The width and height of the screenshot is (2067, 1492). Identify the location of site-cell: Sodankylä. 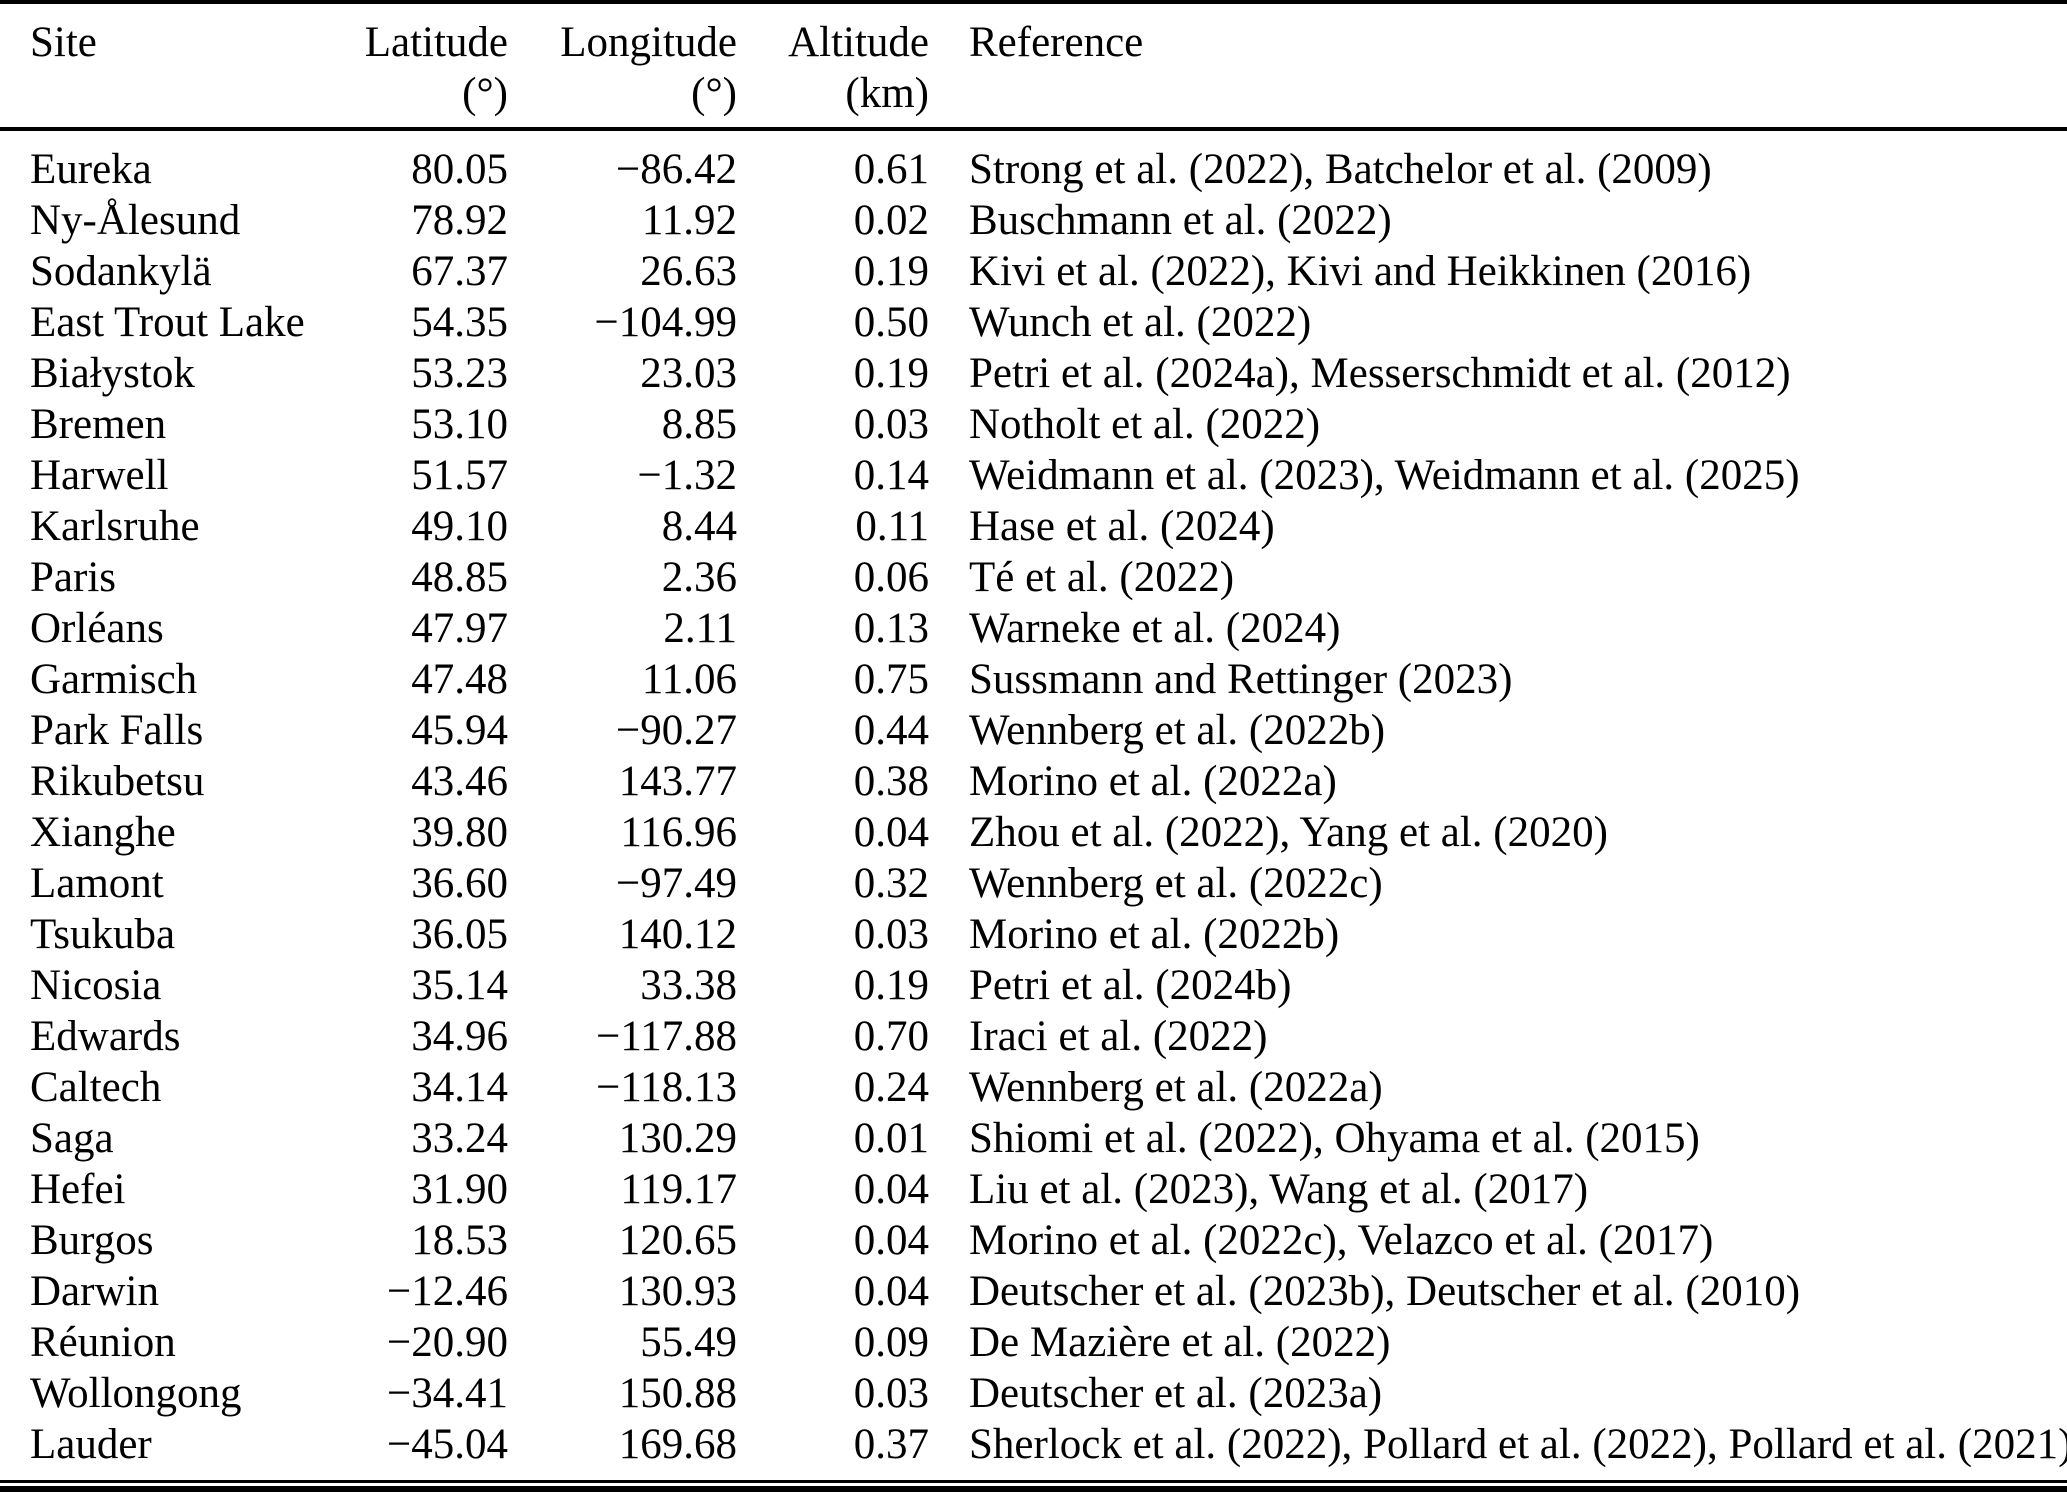
(121, 271).